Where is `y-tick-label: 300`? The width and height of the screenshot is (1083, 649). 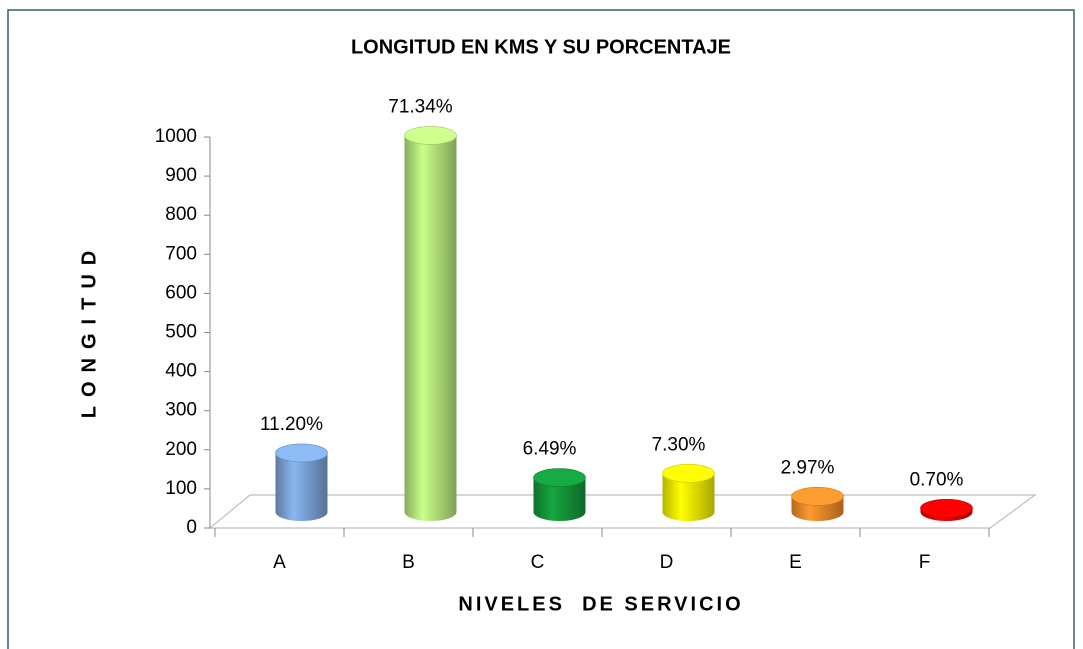
y-tick-label: 300 is located at coordinates (181, 410).